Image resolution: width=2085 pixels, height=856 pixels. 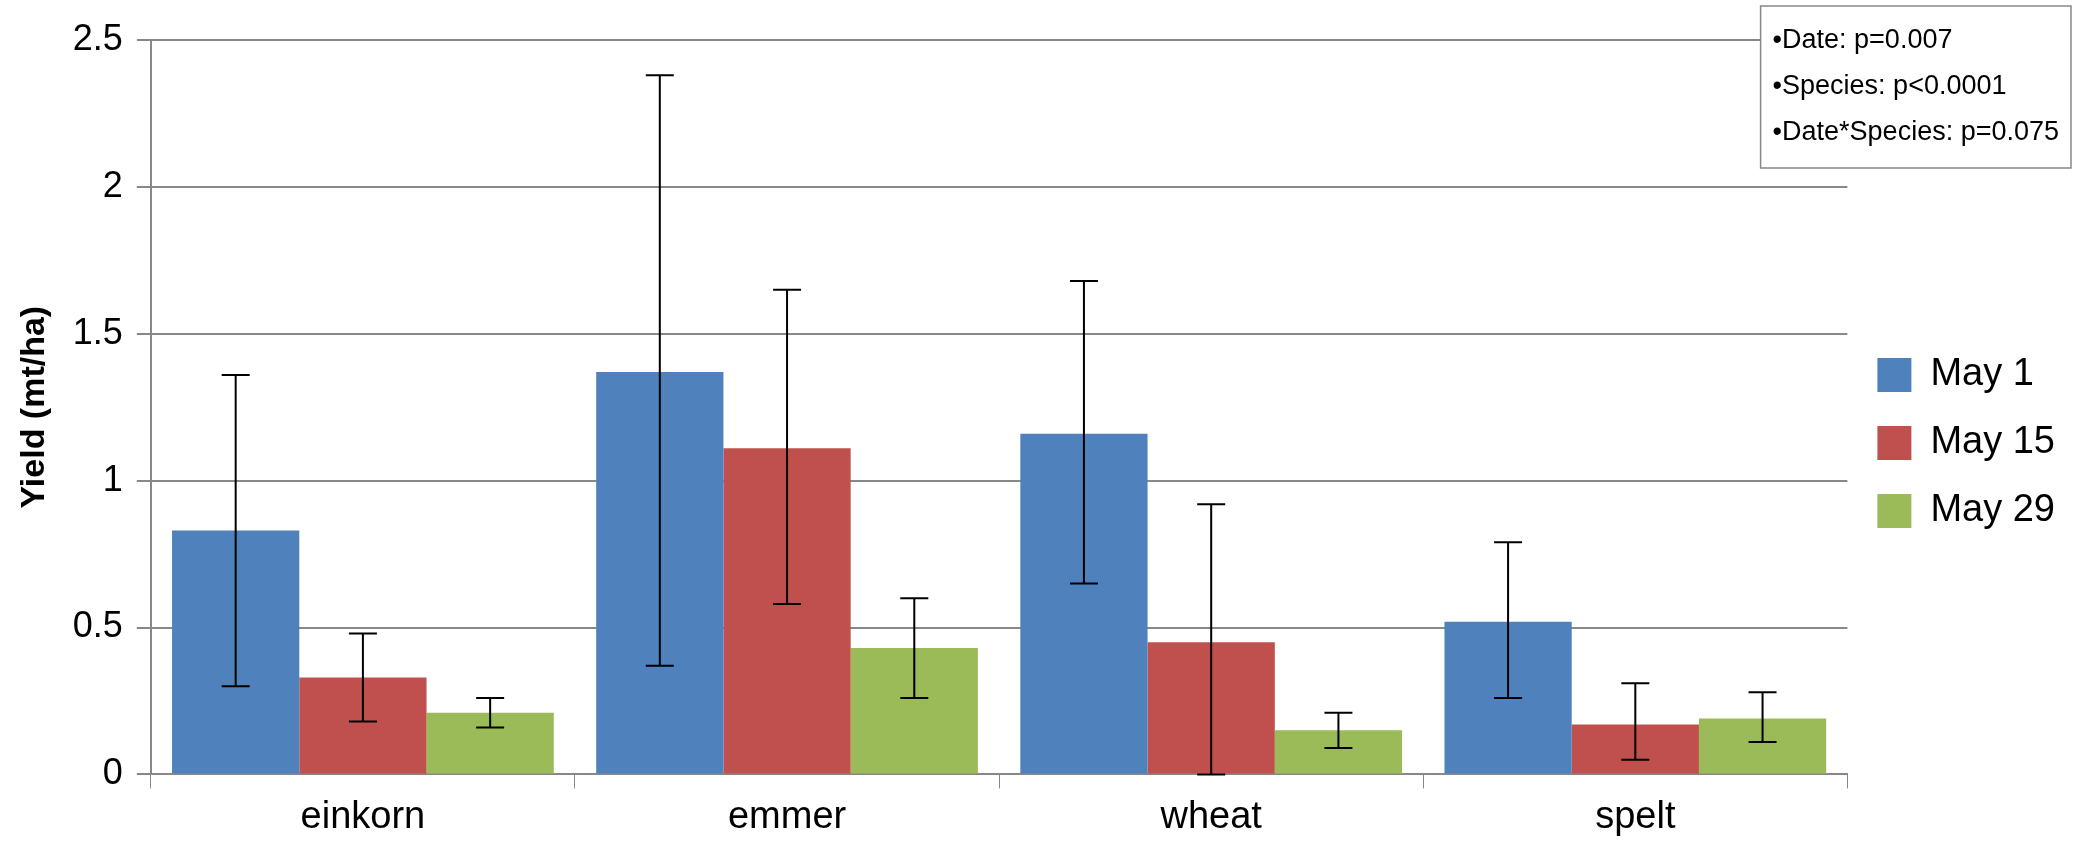 What do you see at coordinates (1211, 814) in the screenshot?
I see `x-tick-label: wheat` at bounding box center [1211, 814].